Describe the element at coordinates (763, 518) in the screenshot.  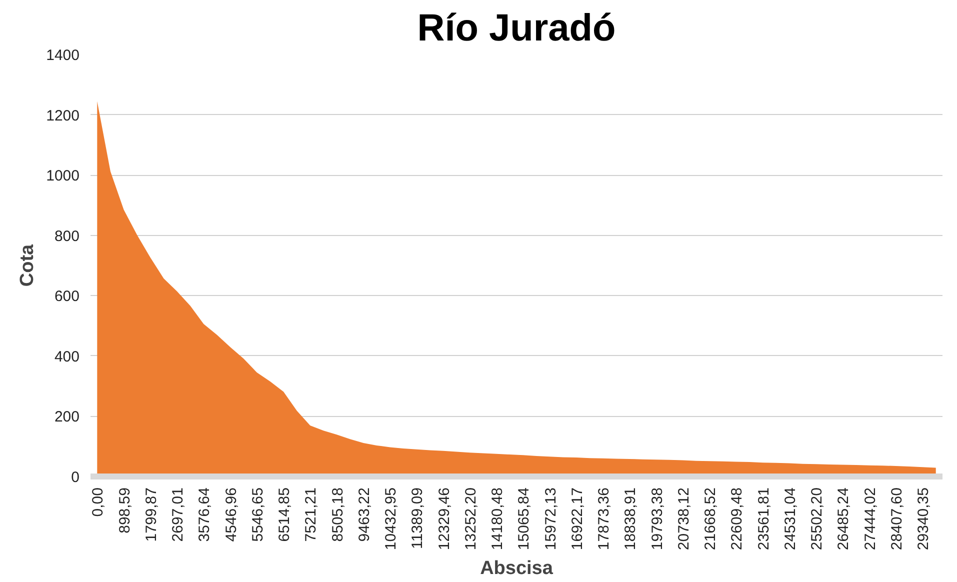
I see `x-tick-label: 23561,81` at that location.